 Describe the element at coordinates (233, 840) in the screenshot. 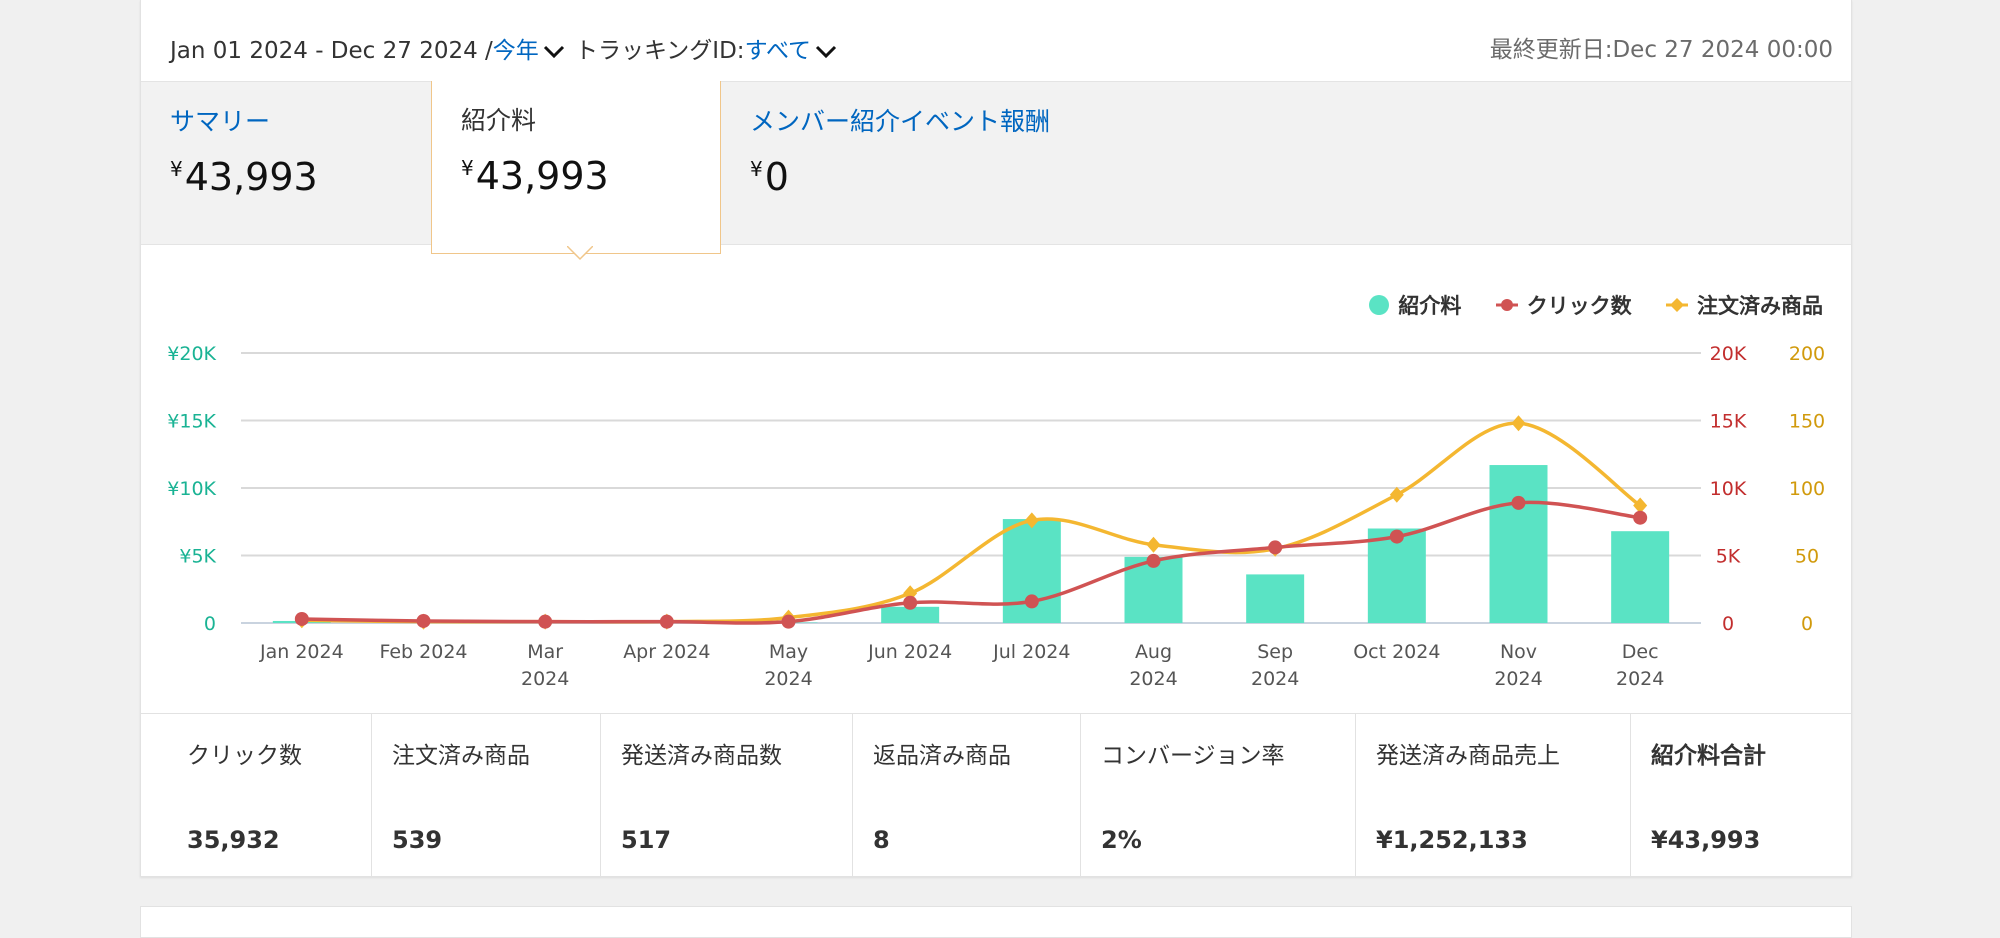

I see `stat-value: 35,932` at that location.